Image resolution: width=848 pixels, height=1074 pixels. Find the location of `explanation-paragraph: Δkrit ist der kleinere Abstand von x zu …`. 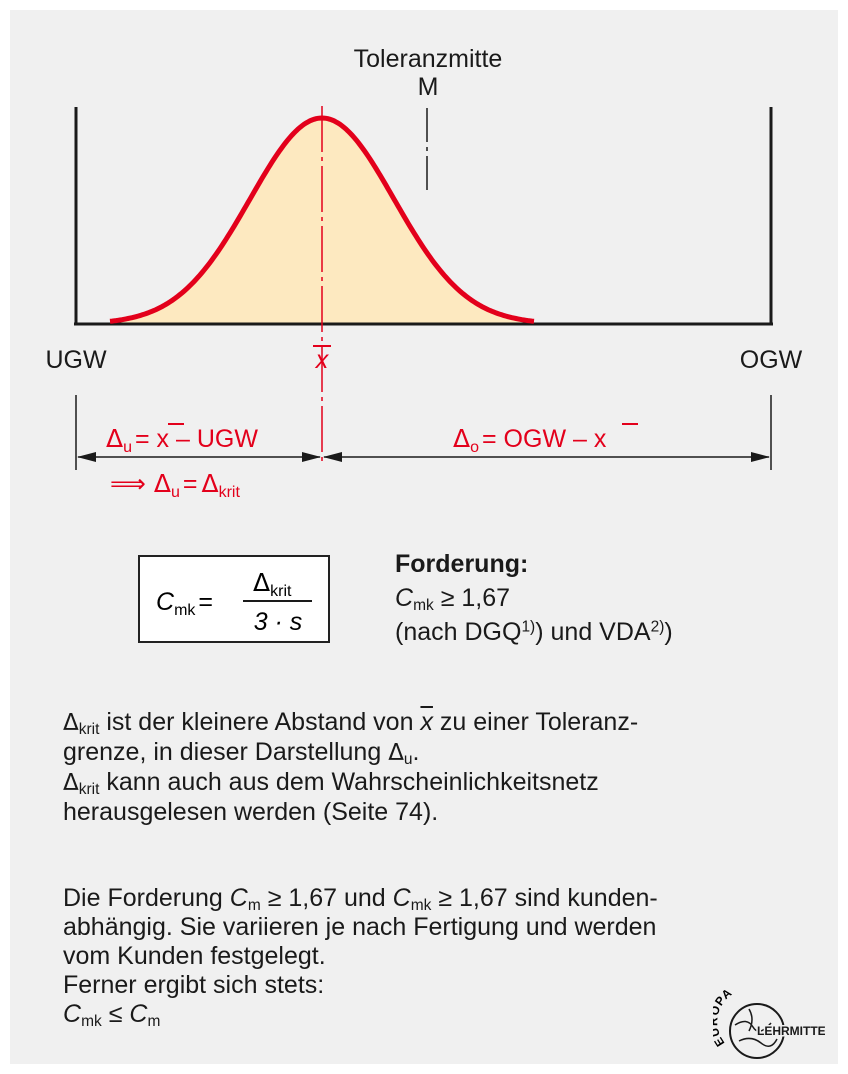

explanation-paragraph: Δkrit ist der kleinere Abstand von x zu … is located at coordinates (443, 767).